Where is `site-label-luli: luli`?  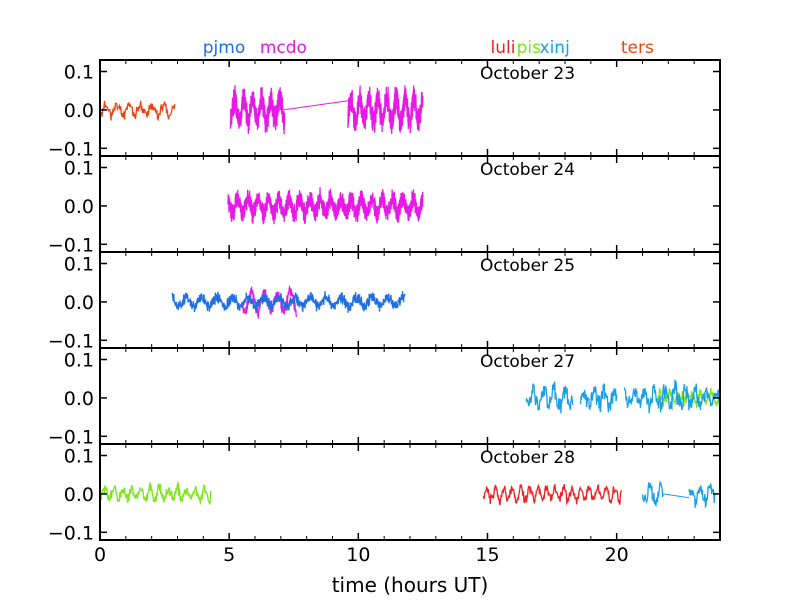 site-label-luli: luli is located at coordinates (503, 48).